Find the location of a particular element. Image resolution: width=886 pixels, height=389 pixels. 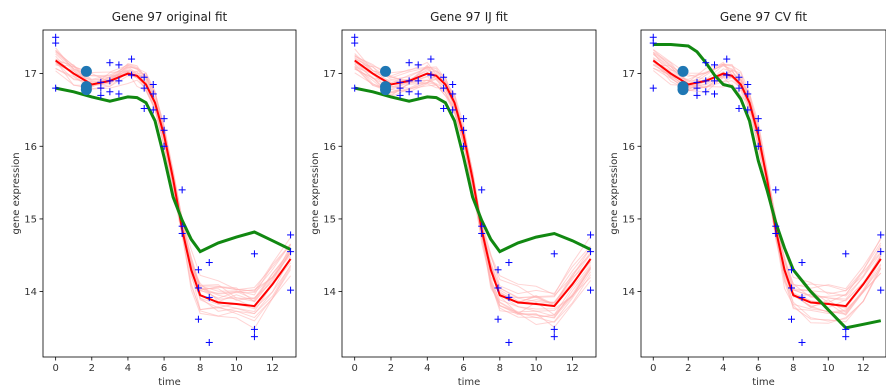

y-tick-label: 17 is located at coordinates (329, 74).